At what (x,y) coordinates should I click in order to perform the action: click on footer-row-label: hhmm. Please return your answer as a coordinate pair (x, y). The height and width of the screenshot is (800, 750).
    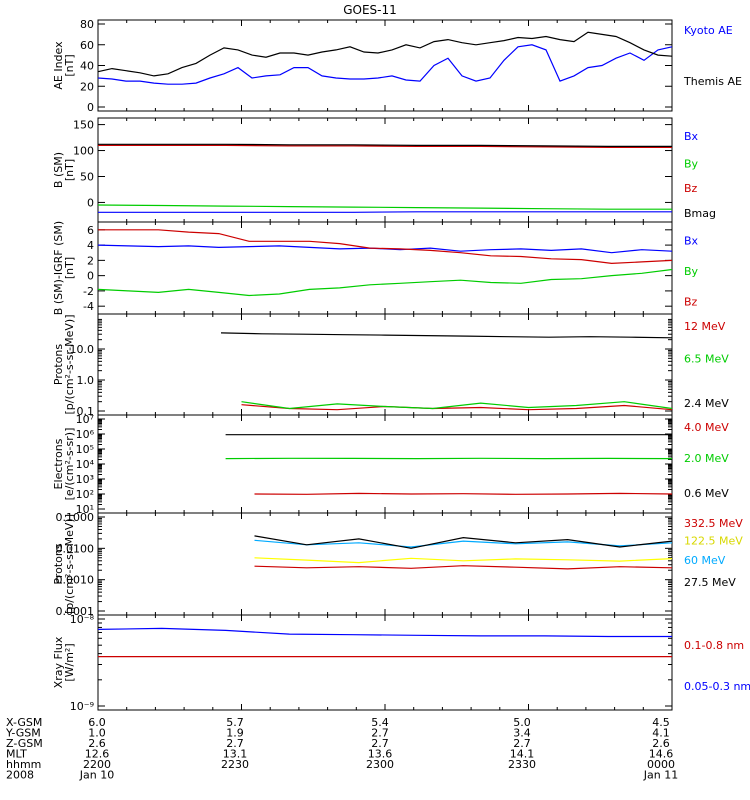
    Looking at the image, I should click on (23, 764).